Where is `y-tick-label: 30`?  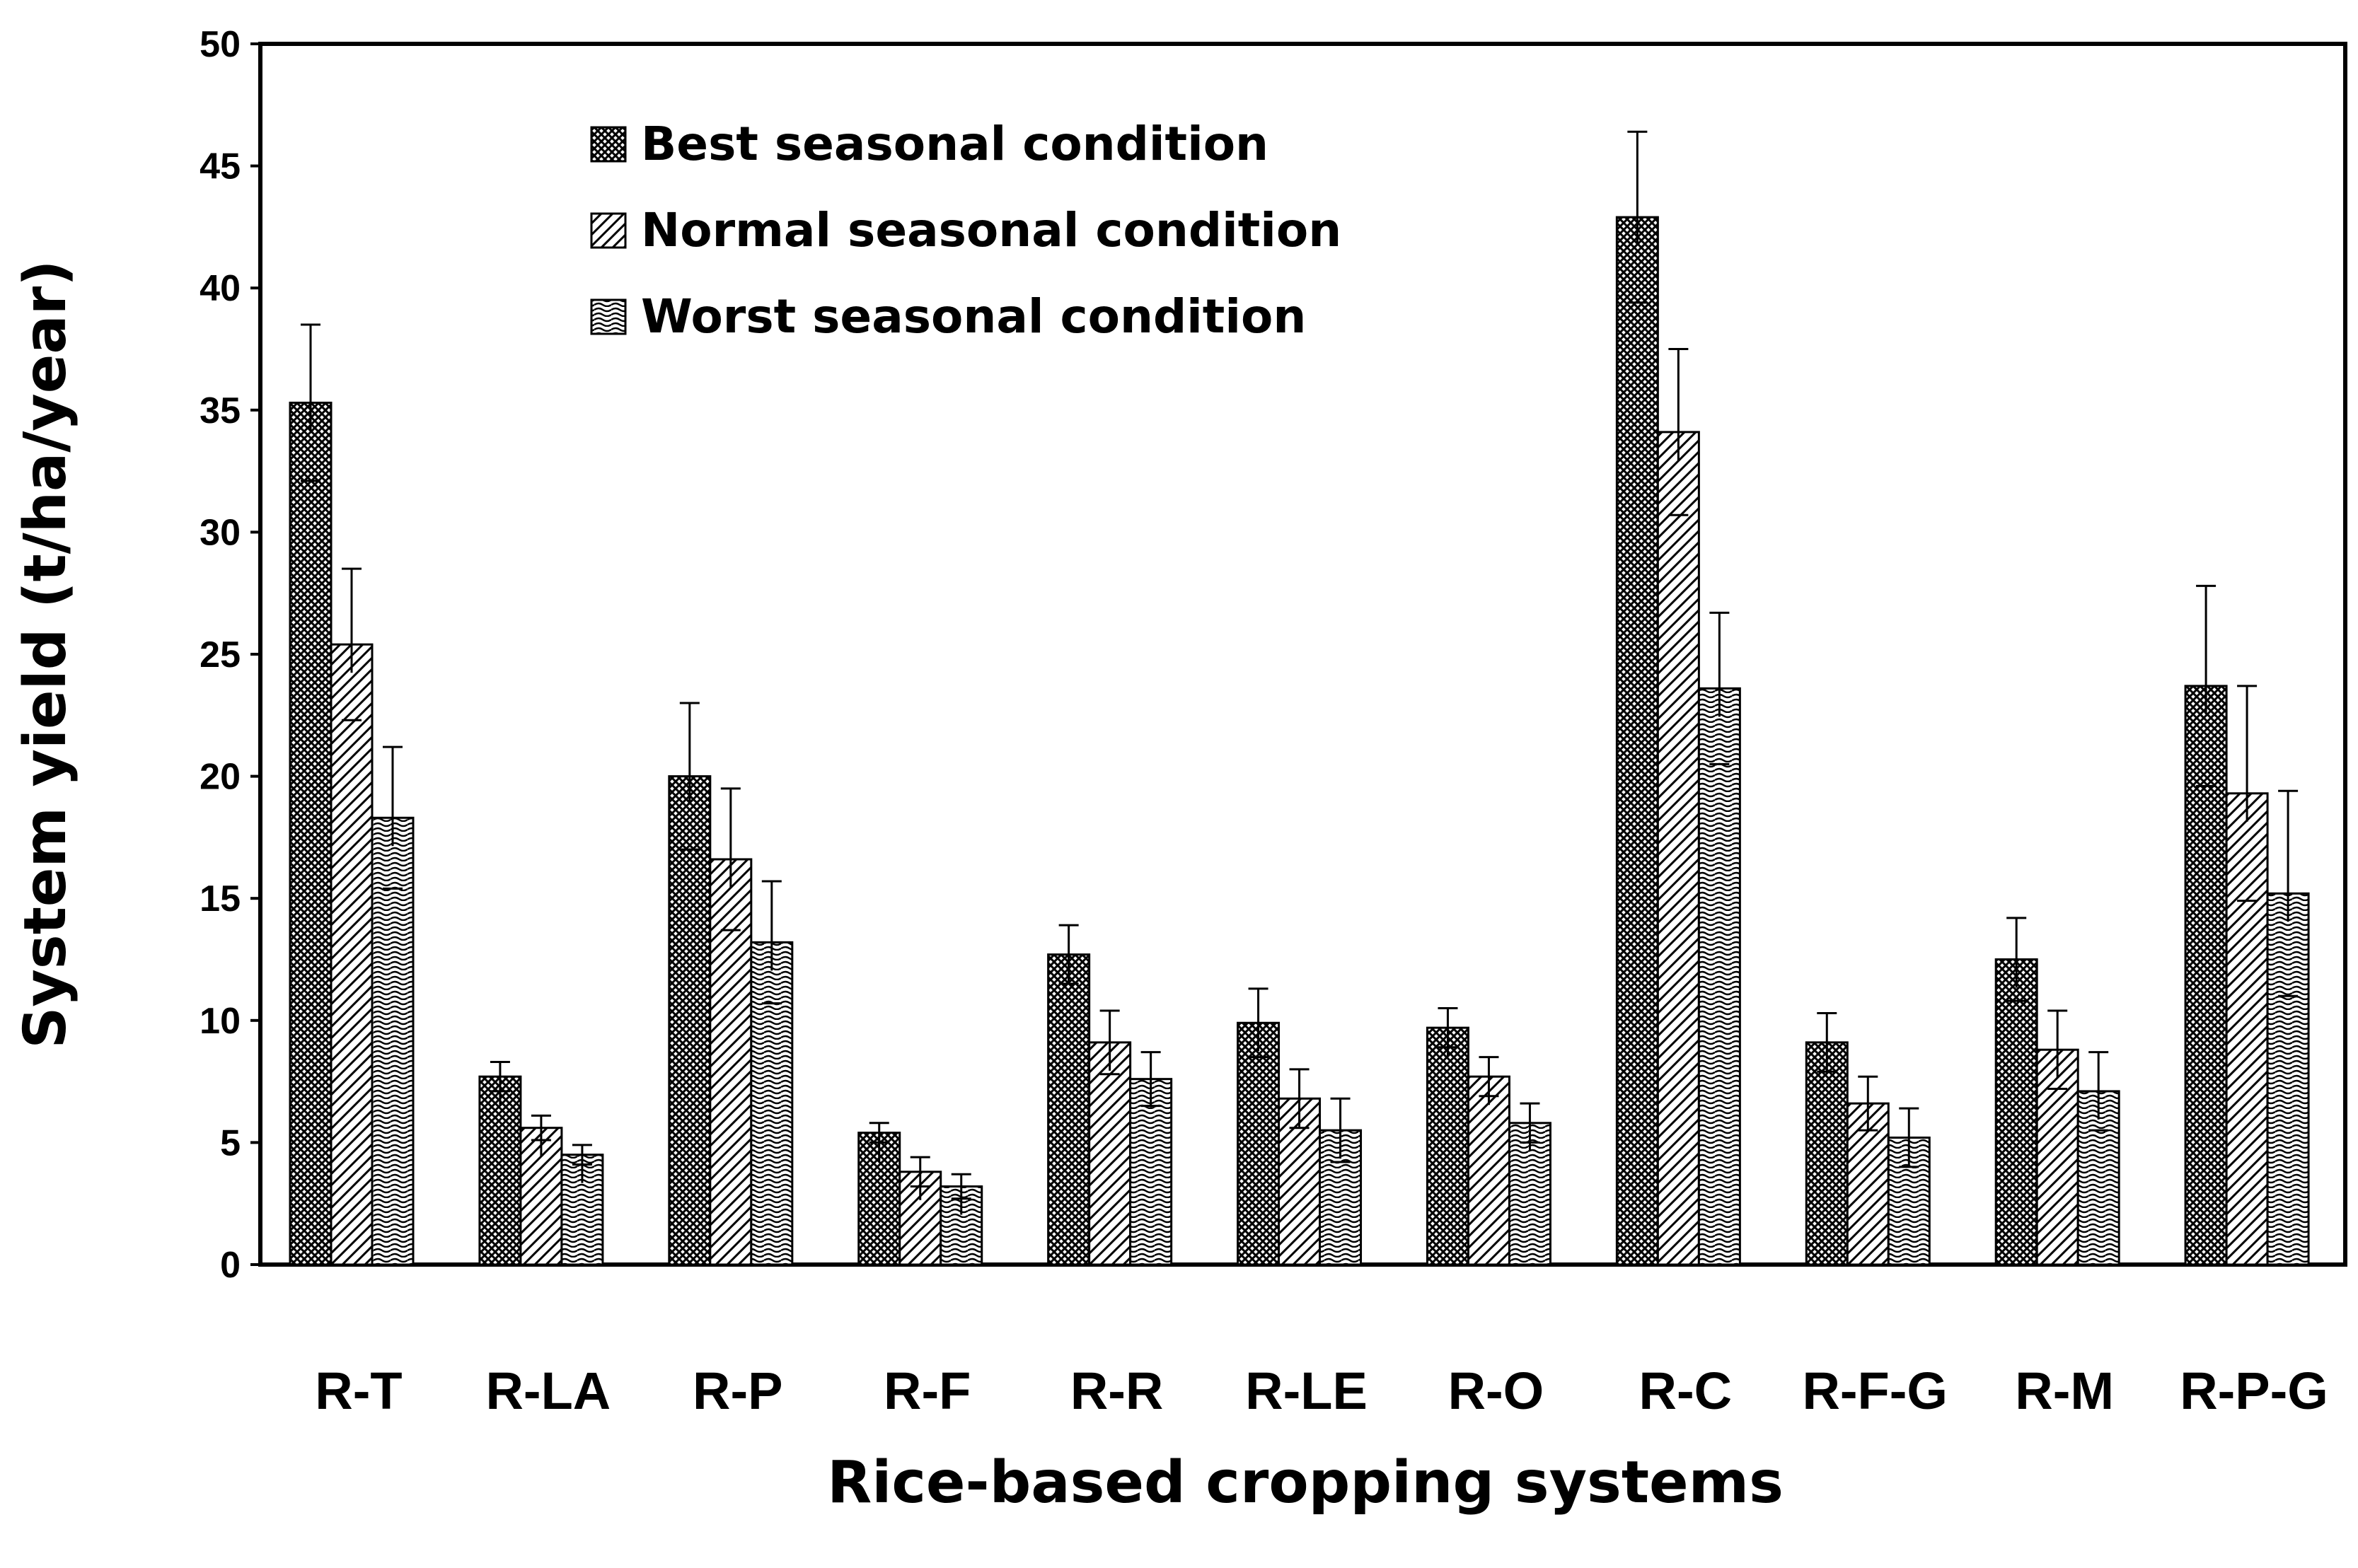 y-tick-label: 30 is located at coordinates (220, 532).